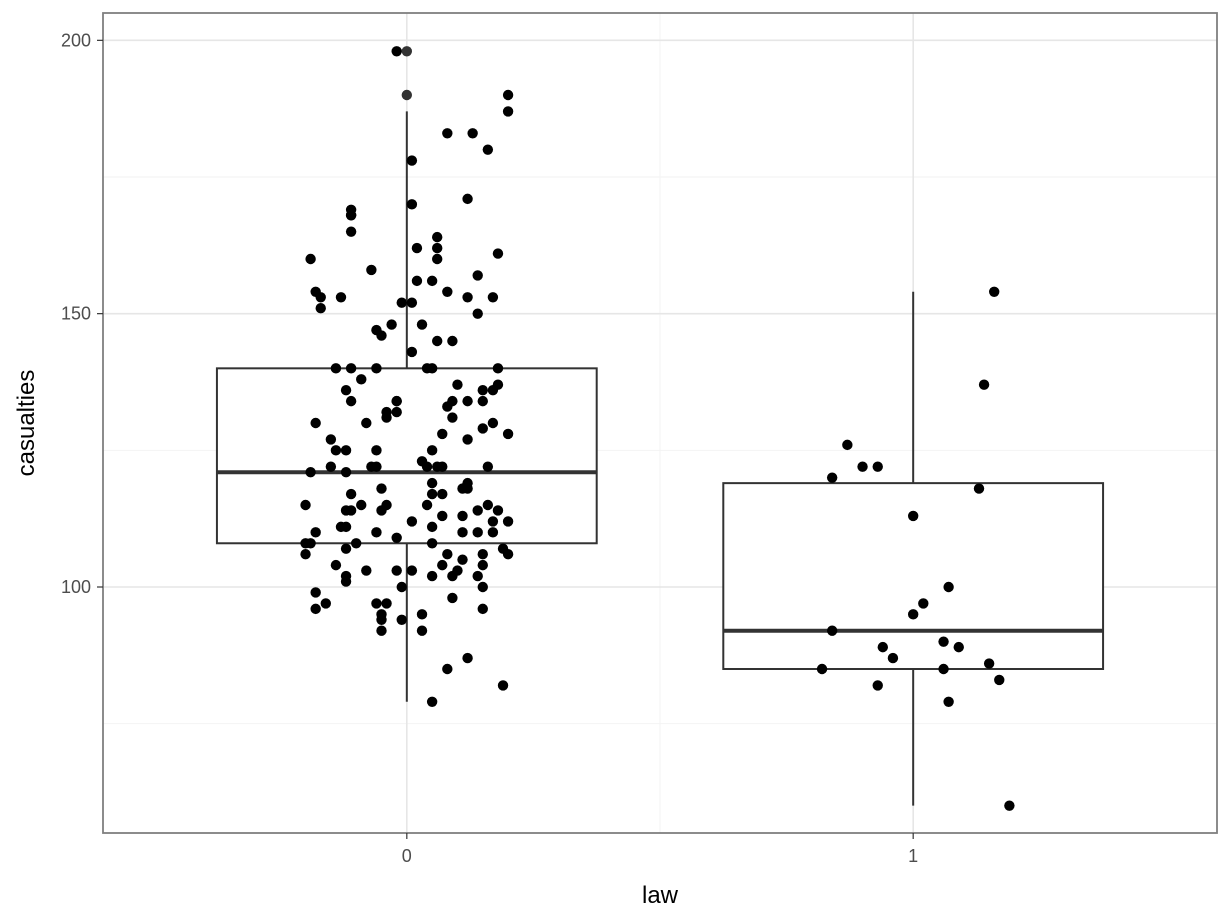  Describe the element at coordinates (913, 856) in the screenshot. I see `x-tick-label: 1` at that location.